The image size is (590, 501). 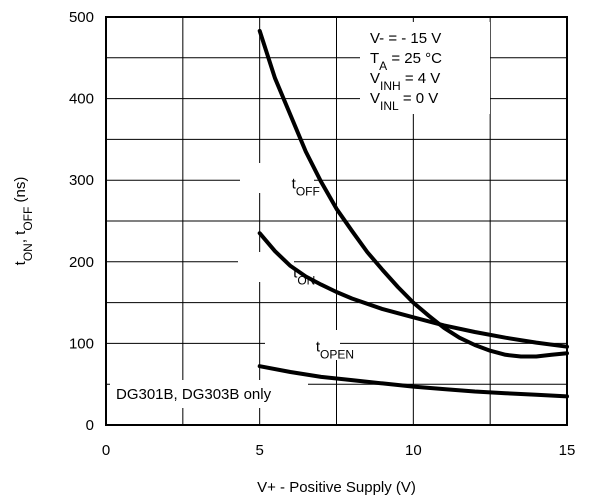 I want to click on y-tick-label: 100, so click(x=81, y=343).